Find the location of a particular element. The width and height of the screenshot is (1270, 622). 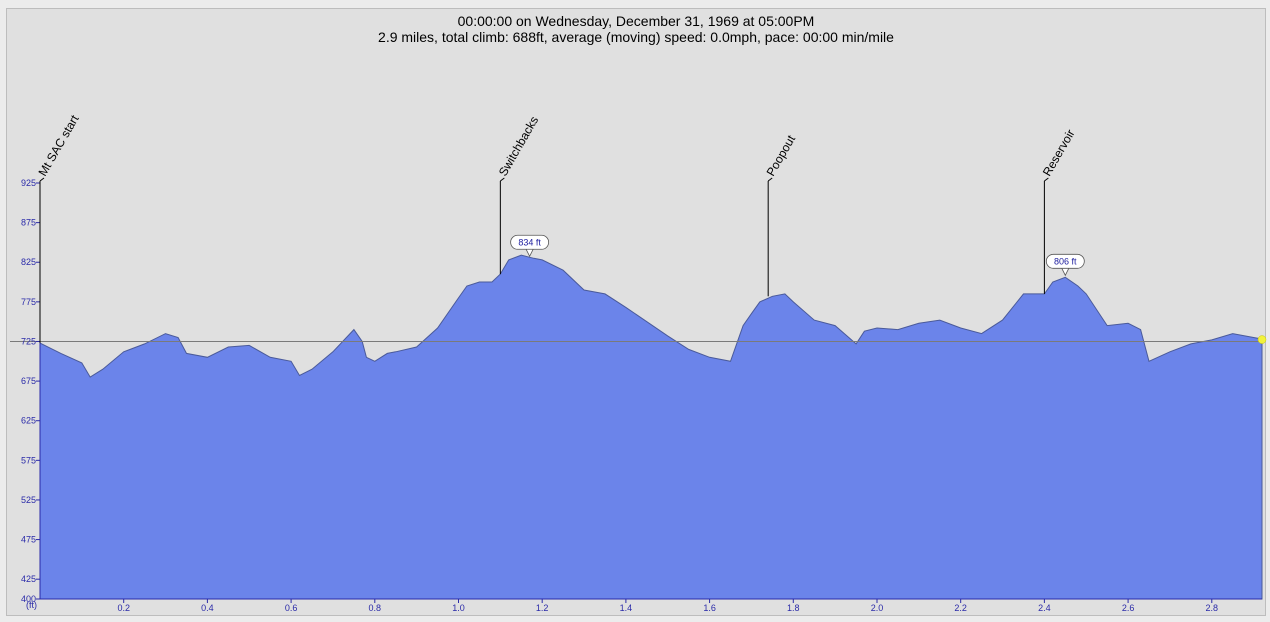

y-tick-label: 925 is located at coordinates (28, 183).